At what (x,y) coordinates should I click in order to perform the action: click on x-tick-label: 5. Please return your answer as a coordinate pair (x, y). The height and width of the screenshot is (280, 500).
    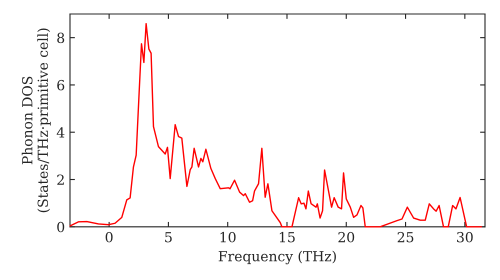
    Looking at the image, I should click on (168, 237).